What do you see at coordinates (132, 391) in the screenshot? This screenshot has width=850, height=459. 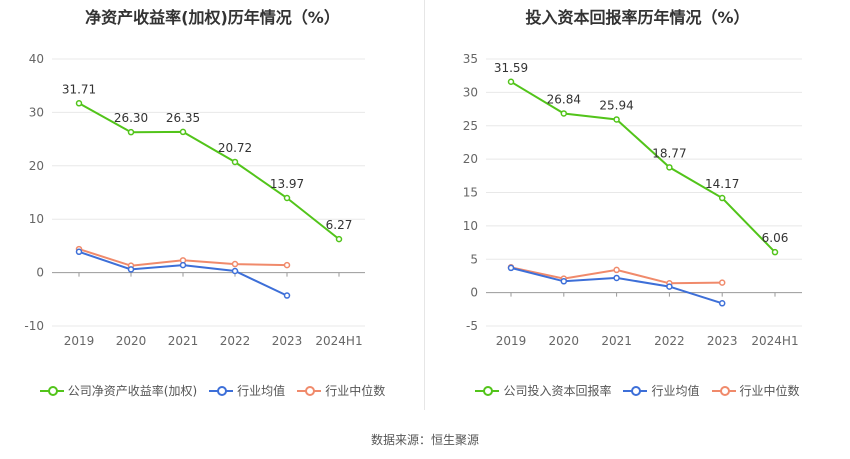 I see `legend-label: 公司净资产收益率(加权)` at bounding box center [132, 391].